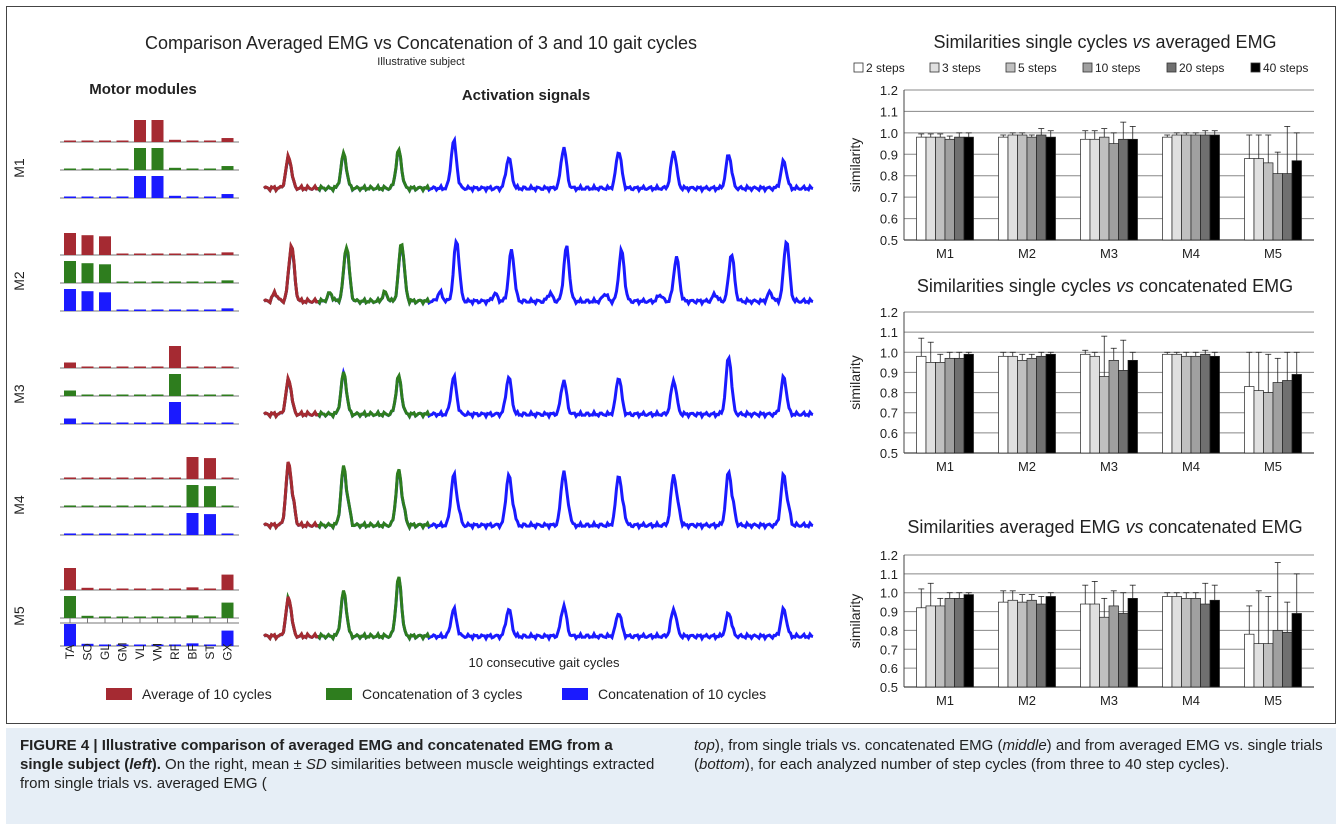 The image size is (1342, 828). What do you see at coordinates (207, 694) in the screenshot?
I see `legend-label-0: Average of 10 cycles` at bounding box center [207, 694].